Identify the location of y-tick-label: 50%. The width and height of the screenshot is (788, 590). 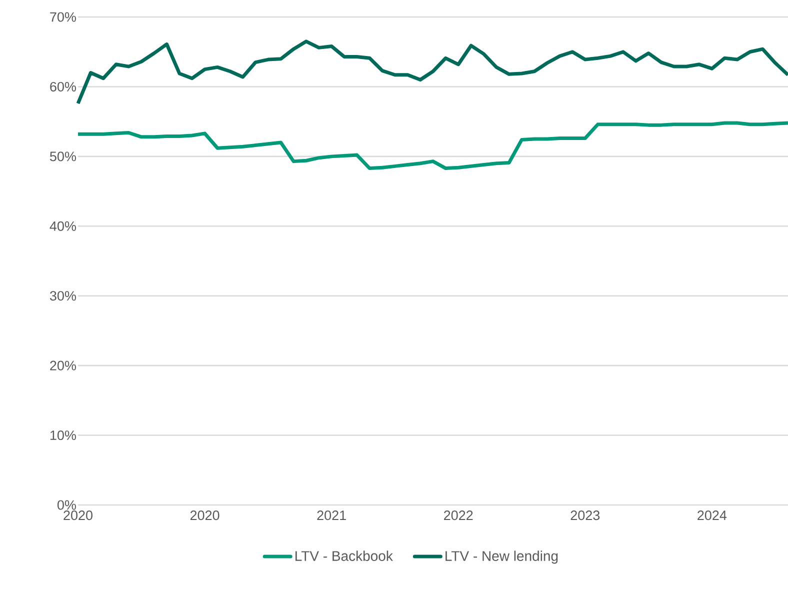
(63, 157).